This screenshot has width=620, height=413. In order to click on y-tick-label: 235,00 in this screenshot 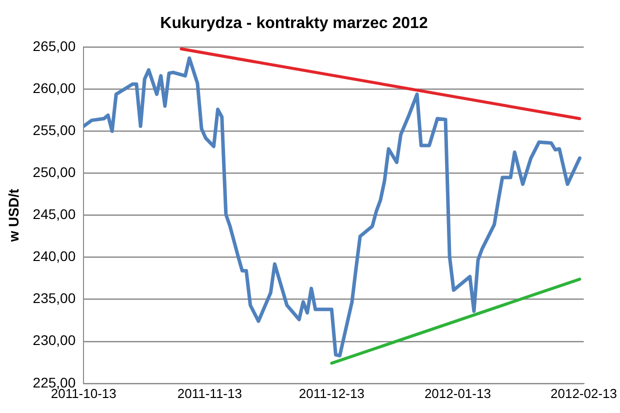, I will do `click(54, 298)`.